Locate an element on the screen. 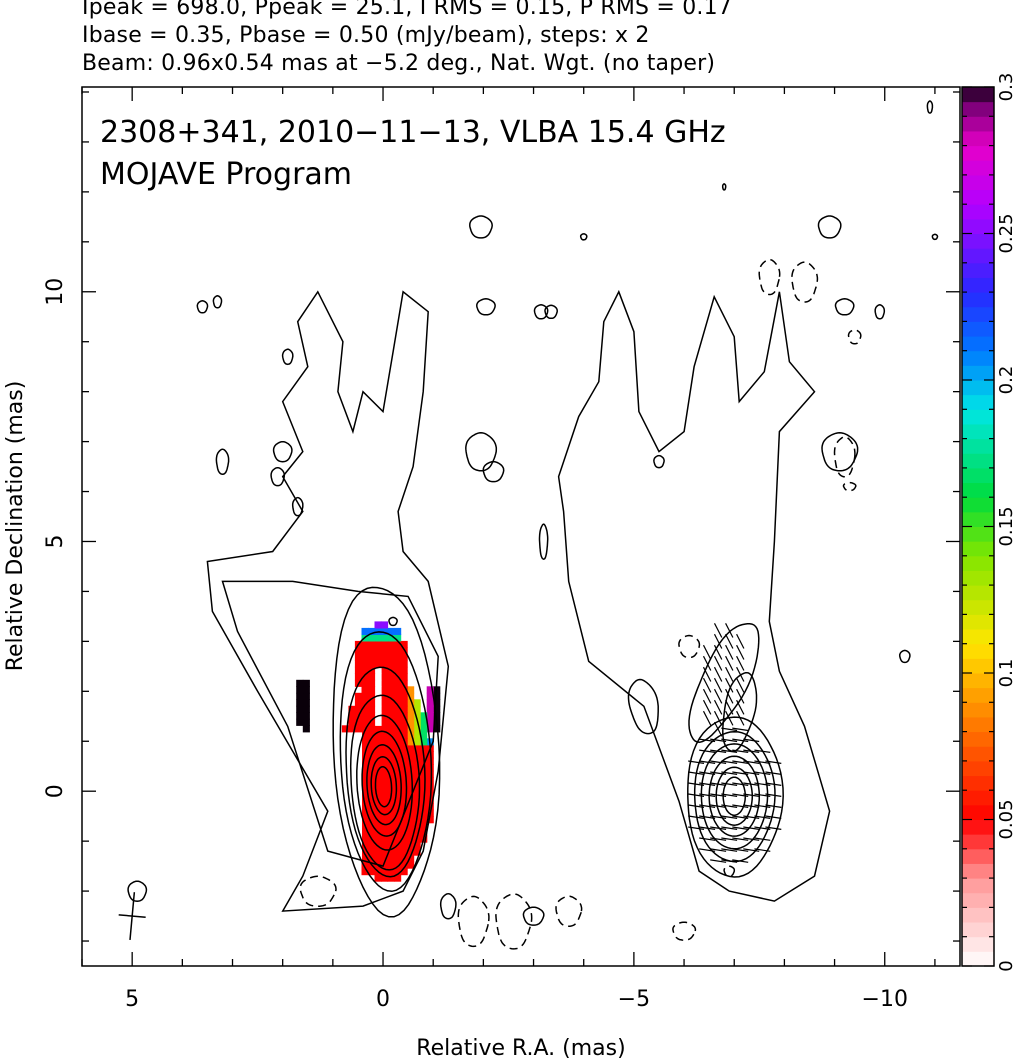 This screenshot has width=1022, height=1061. contour-negative is located at coordinates (854, 337).